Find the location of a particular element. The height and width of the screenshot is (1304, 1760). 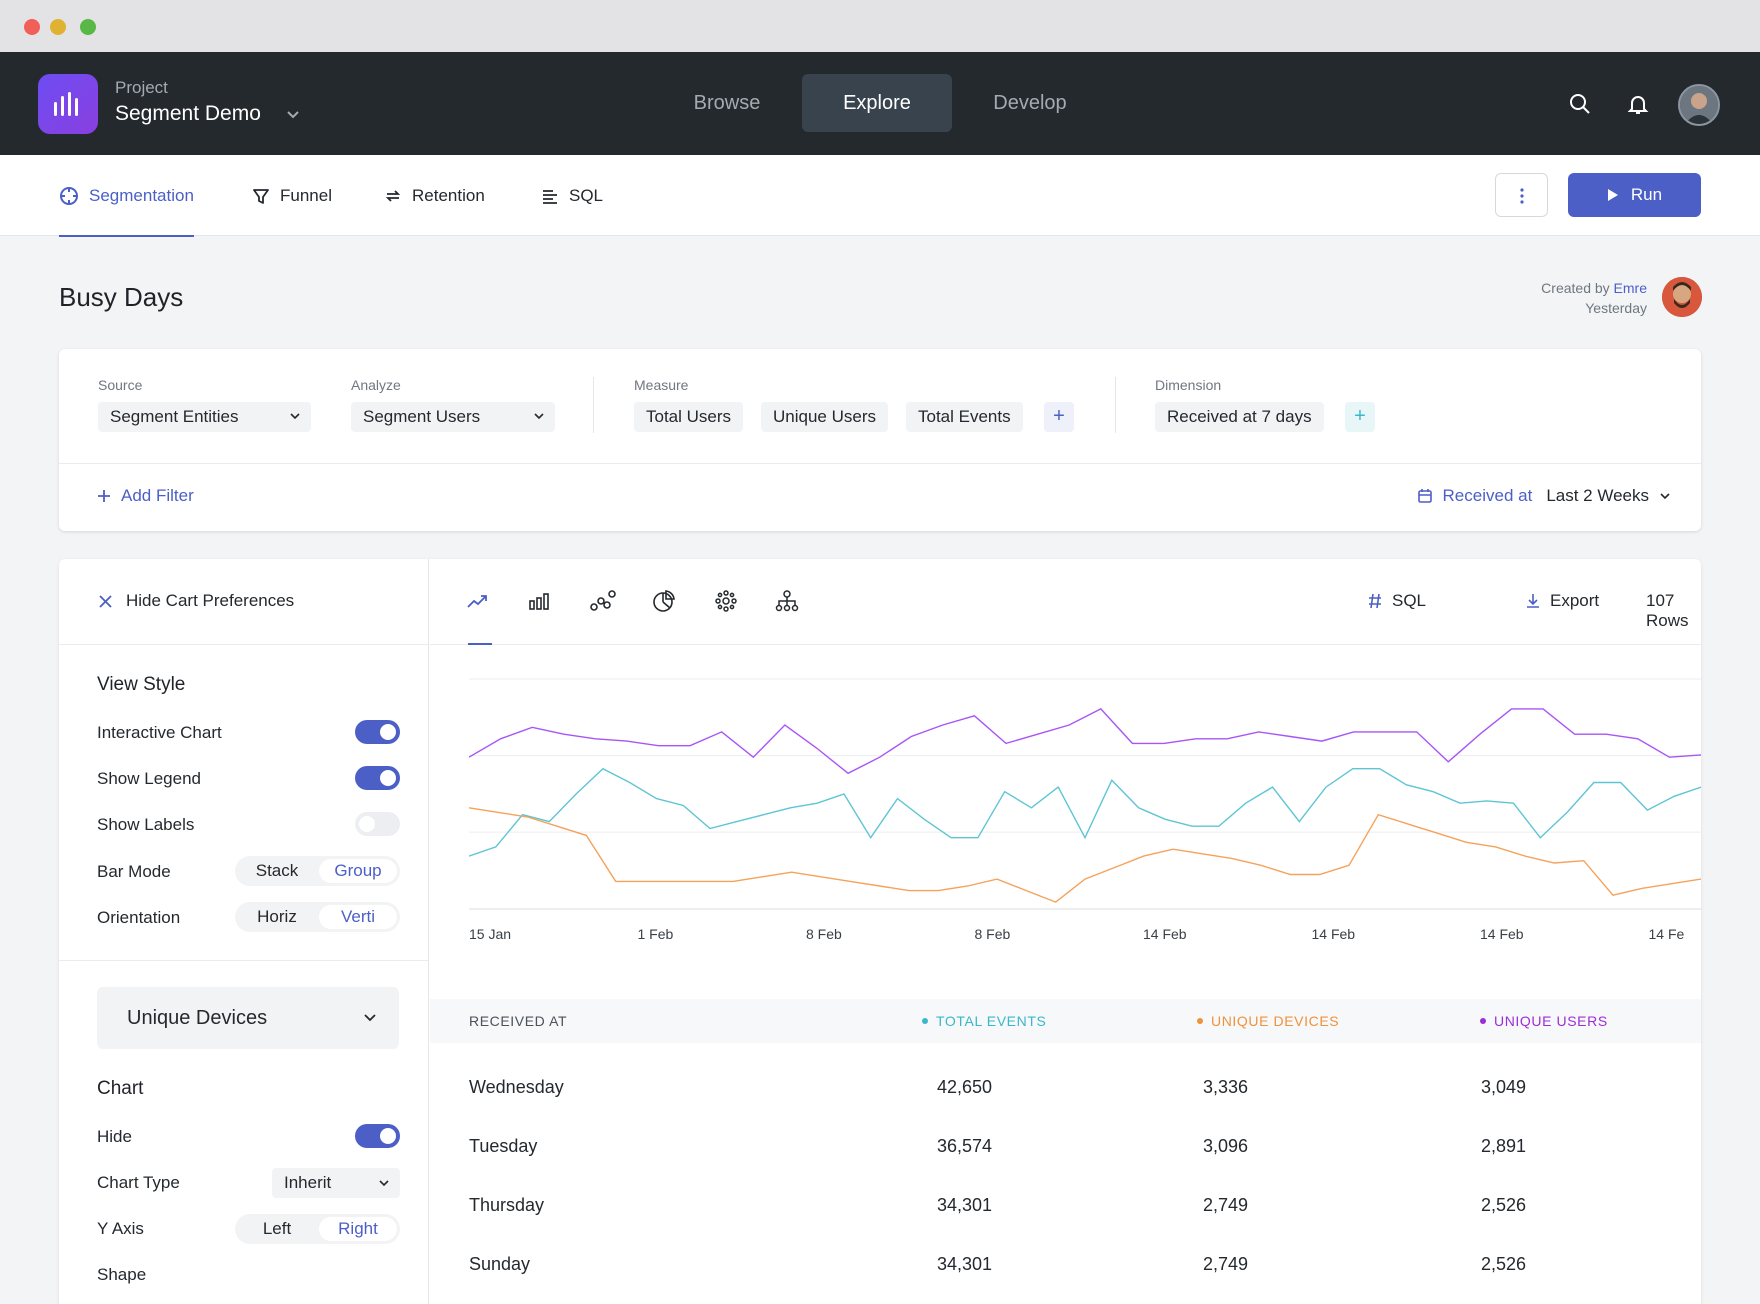

series-select: Unique Devices is located at coordinates (248, 1018).